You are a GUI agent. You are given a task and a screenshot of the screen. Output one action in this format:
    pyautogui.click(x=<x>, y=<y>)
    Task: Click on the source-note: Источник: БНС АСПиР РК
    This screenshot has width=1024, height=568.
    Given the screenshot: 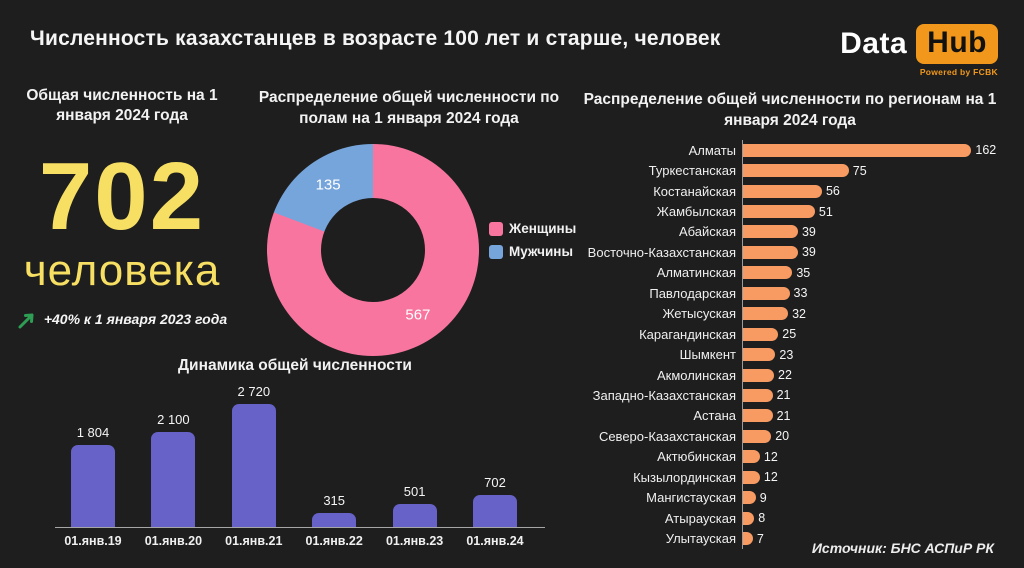 What is the action you would take?
    pyautogui.click(x=902, y=548)
    